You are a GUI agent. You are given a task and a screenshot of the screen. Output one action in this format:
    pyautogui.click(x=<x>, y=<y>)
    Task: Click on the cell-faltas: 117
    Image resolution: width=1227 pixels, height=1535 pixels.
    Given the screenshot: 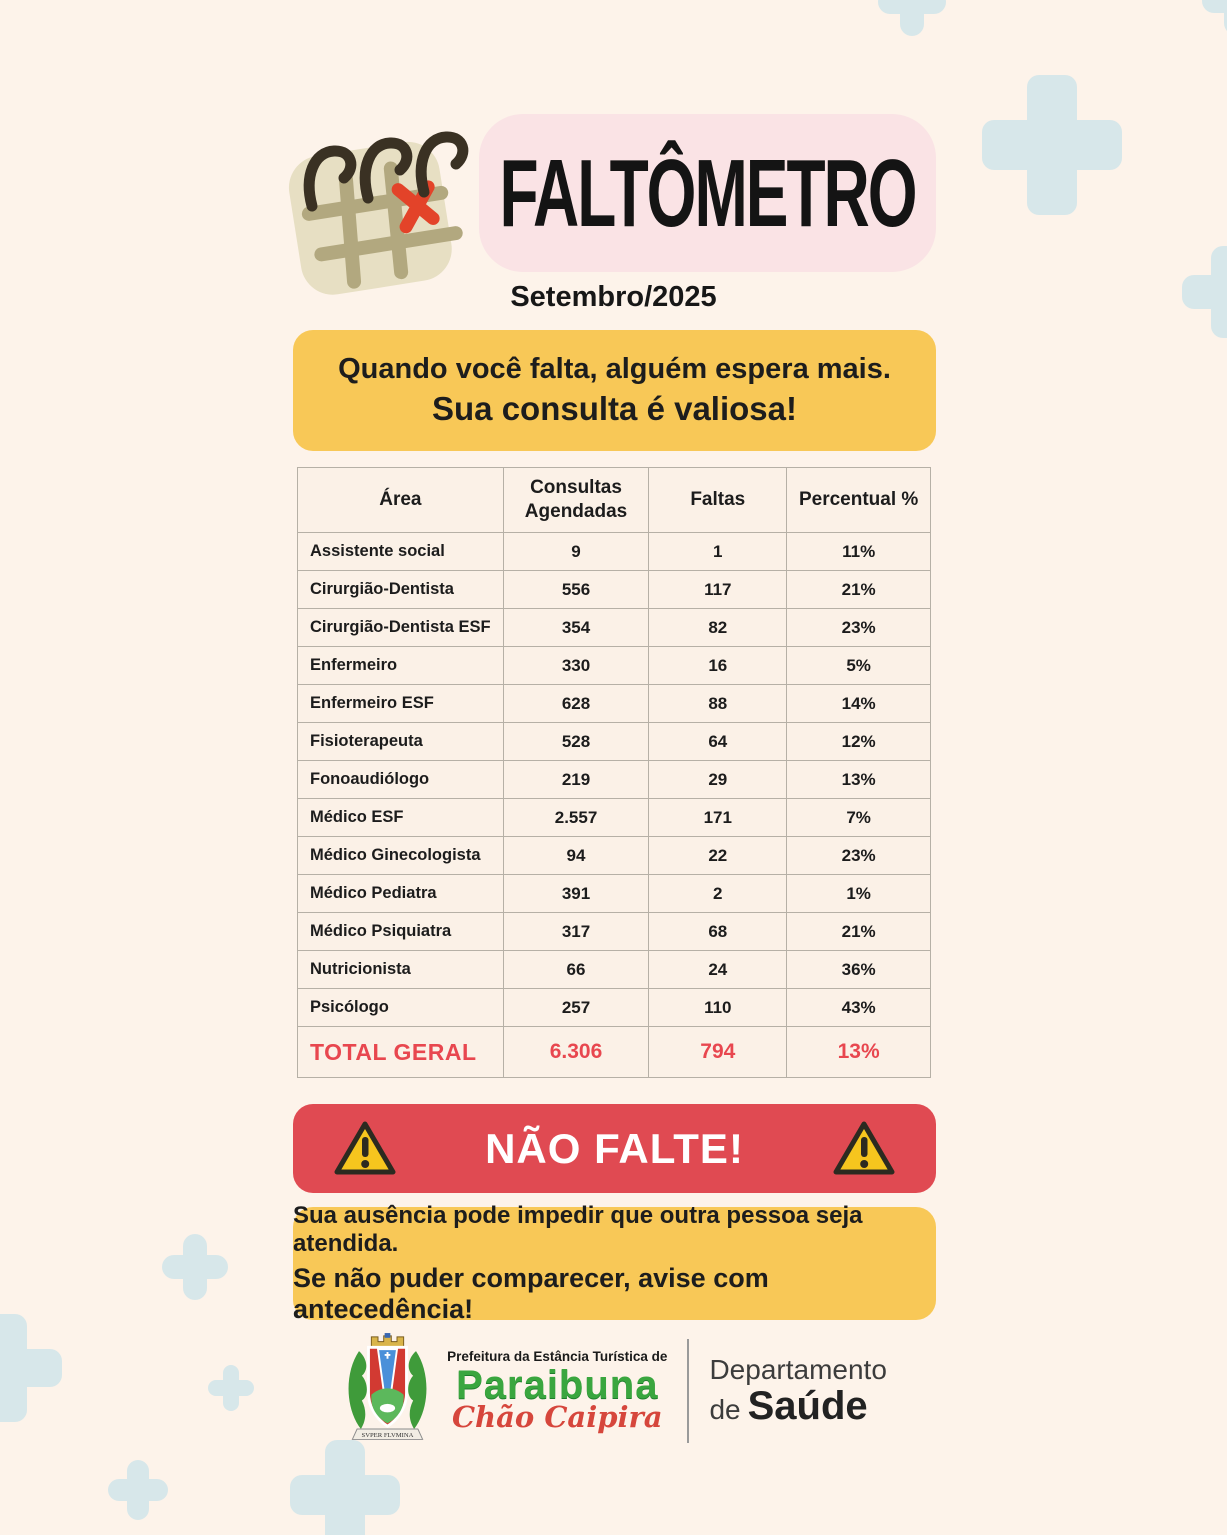 What is the action you would take?
    pyautogui.click(x=718, y=589)
    